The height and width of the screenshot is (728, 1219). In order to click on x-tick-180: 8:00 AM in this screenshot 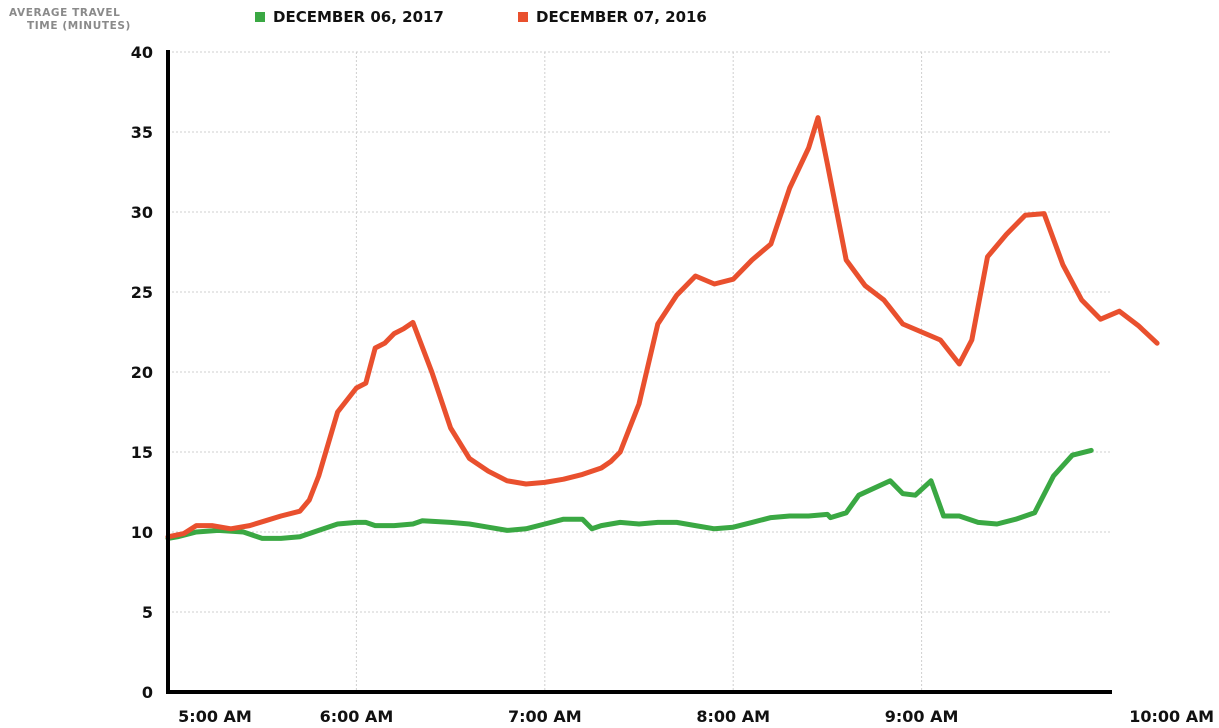, I will do `click(733, 716)`.